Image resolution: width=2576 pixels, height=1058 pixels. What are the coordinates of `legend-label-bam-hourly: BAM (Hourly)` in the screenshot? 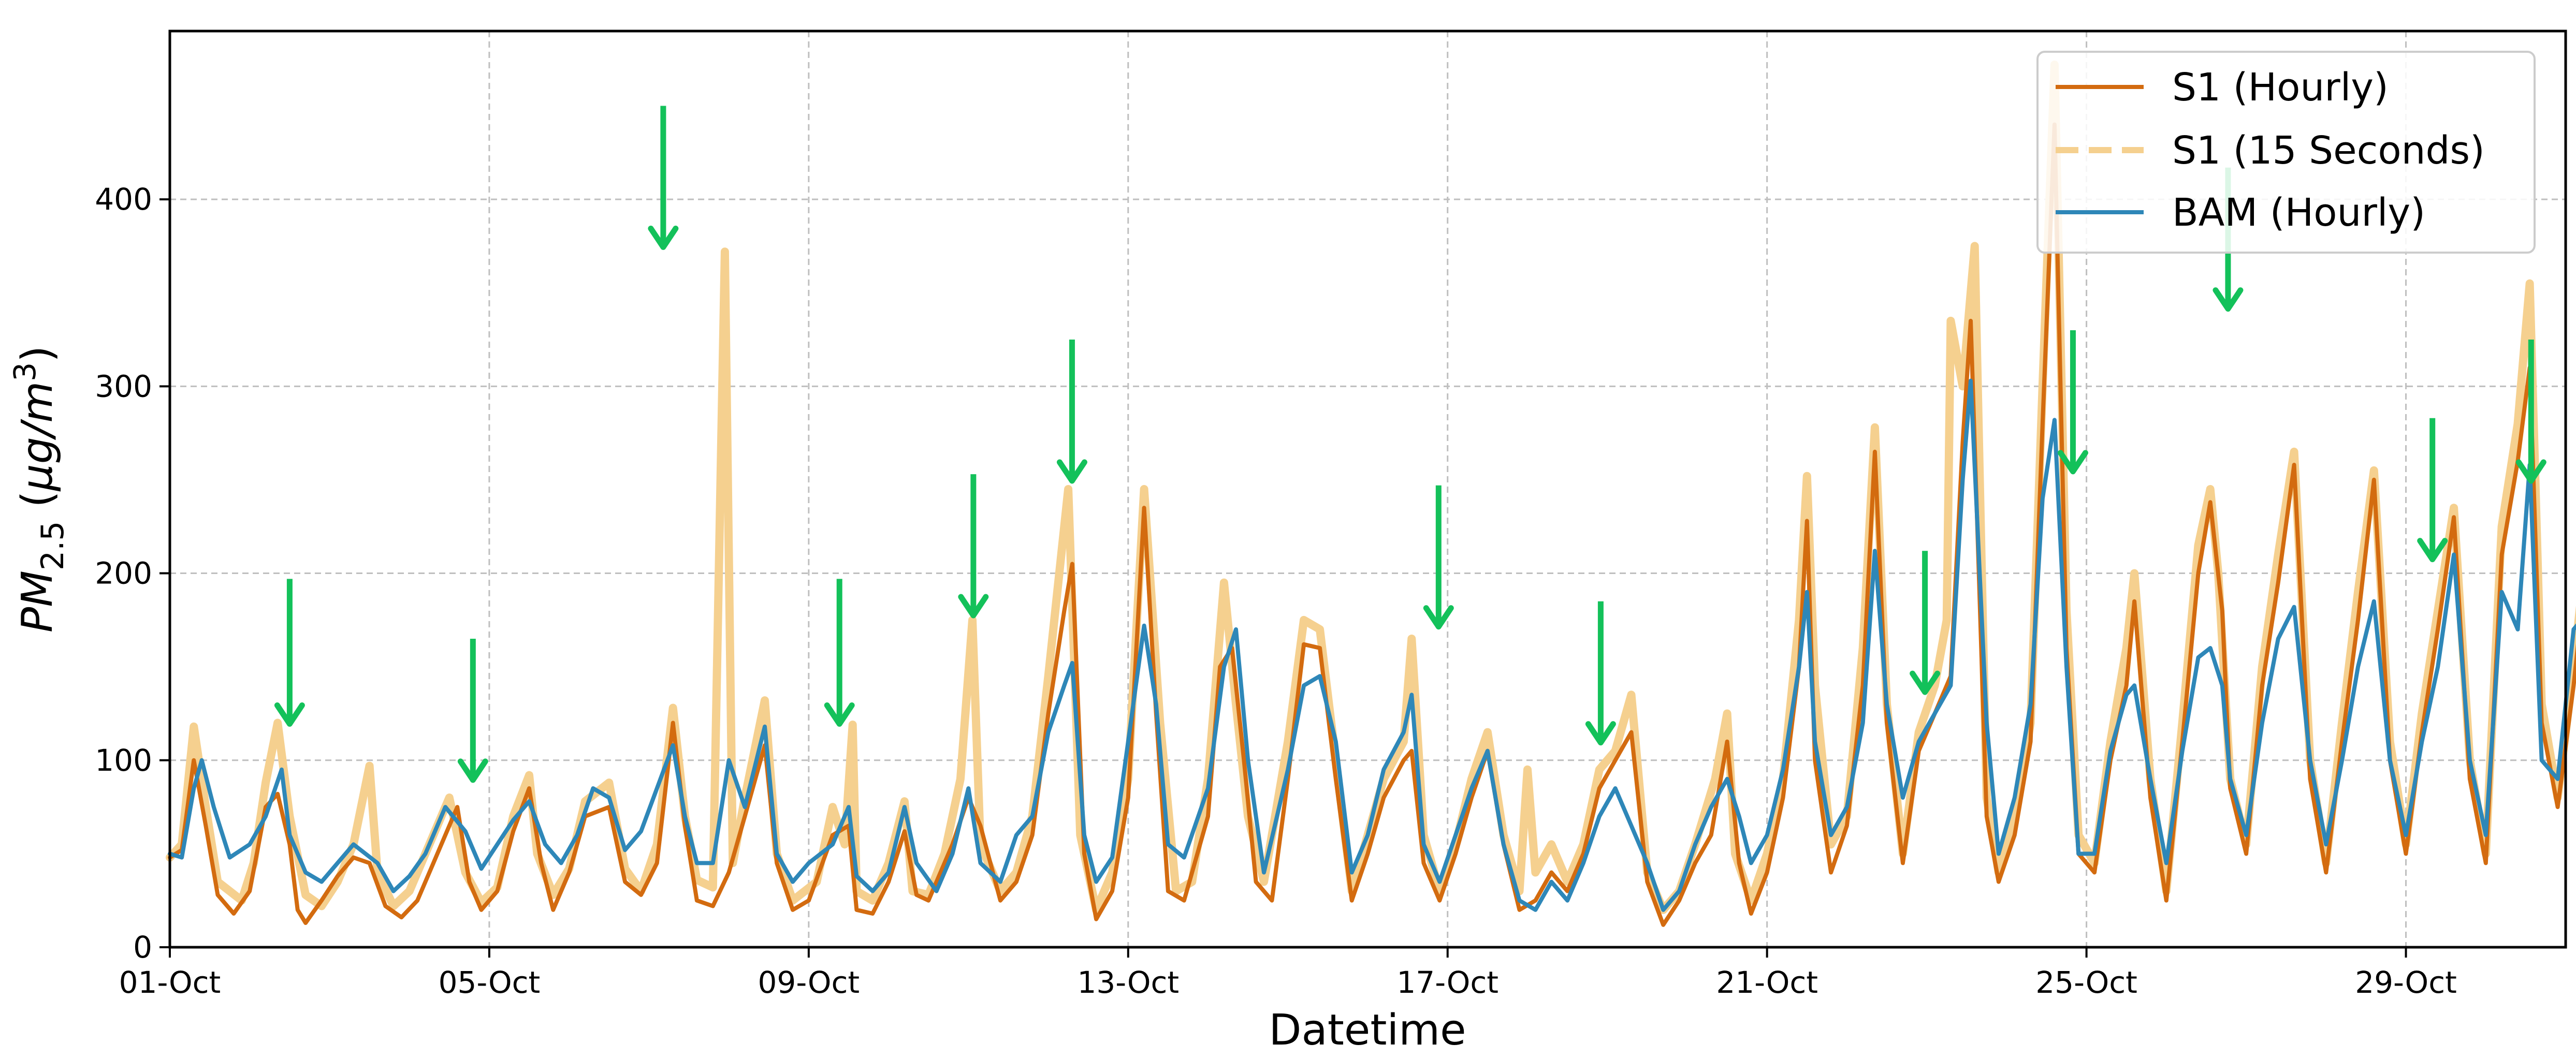 It's located at (2299, 213).